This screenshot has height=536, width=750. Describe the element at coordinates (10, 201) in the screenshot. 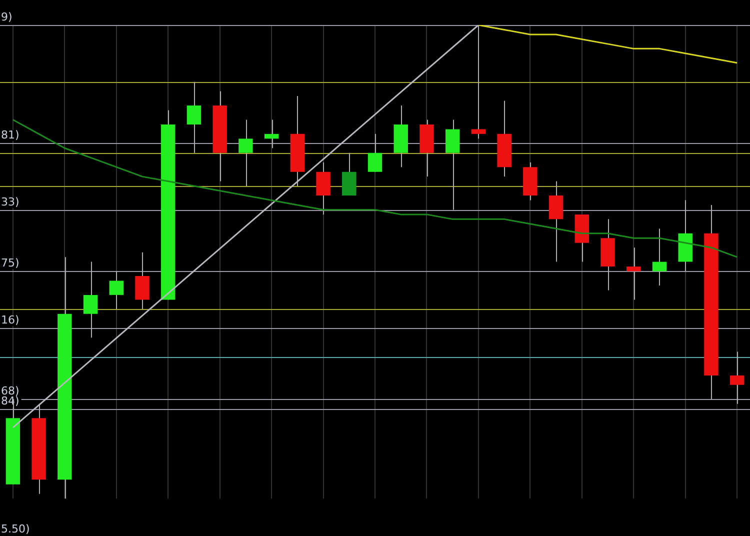

I see `annotation: 33)` at that location.